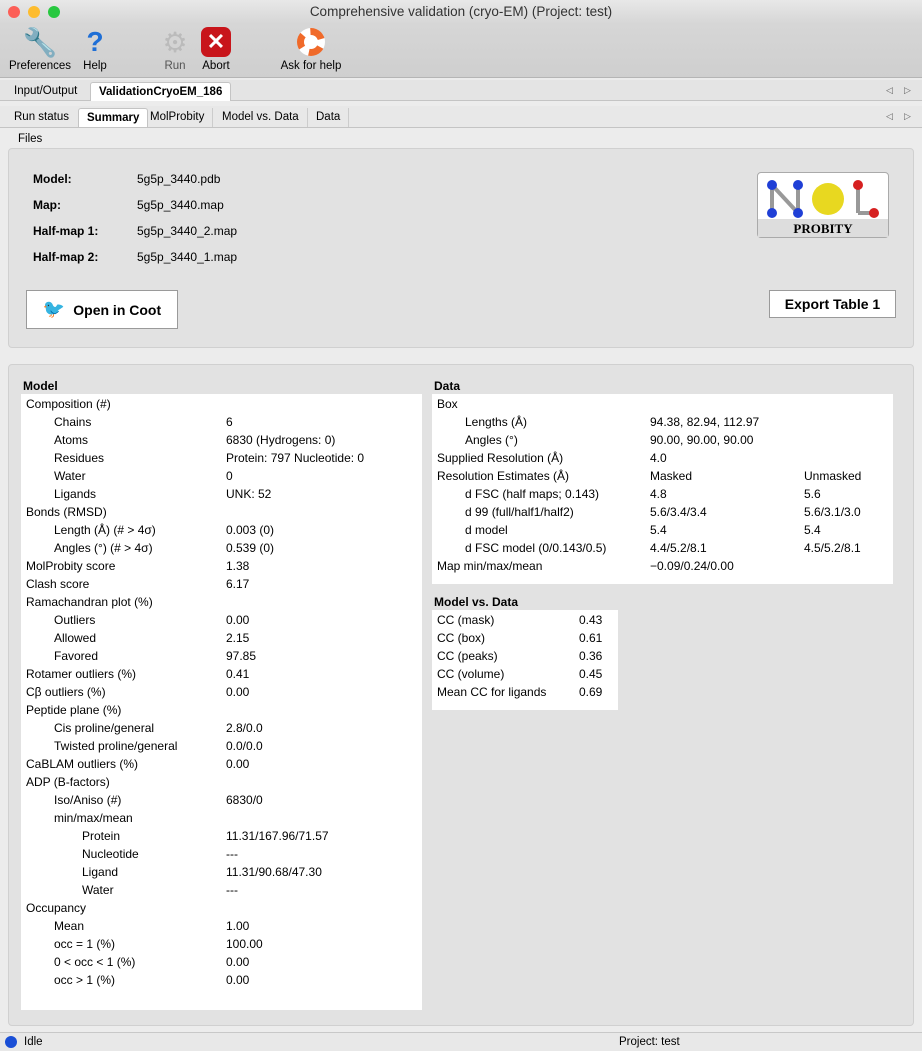 The width and height of the screenshot is (922, 1051). I want to click on row-value: 1.00, so click(238, 926).